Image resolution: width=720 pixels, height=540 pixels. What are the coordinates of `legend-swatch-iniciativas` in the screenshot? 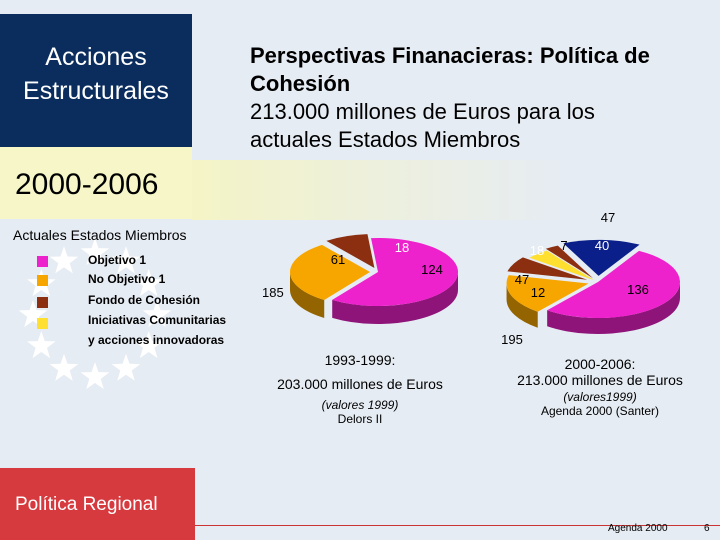 It's located at (42, 323).